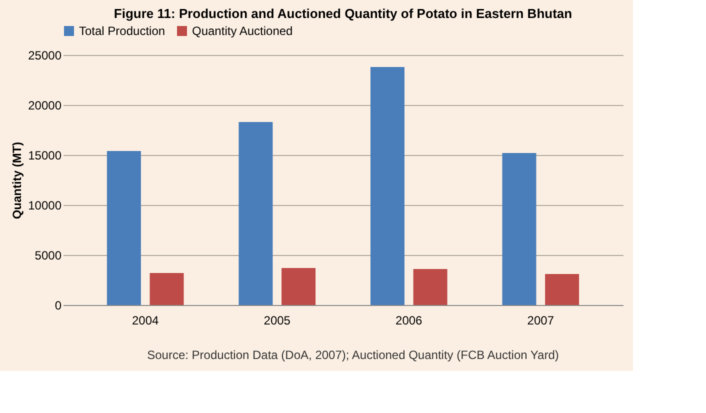 This screenshot has width=706, height=413. What do you see at coordinates (277, 321) in the screenshot?
I see `x-tick-label: 2005` at bounding box center [277, 321].